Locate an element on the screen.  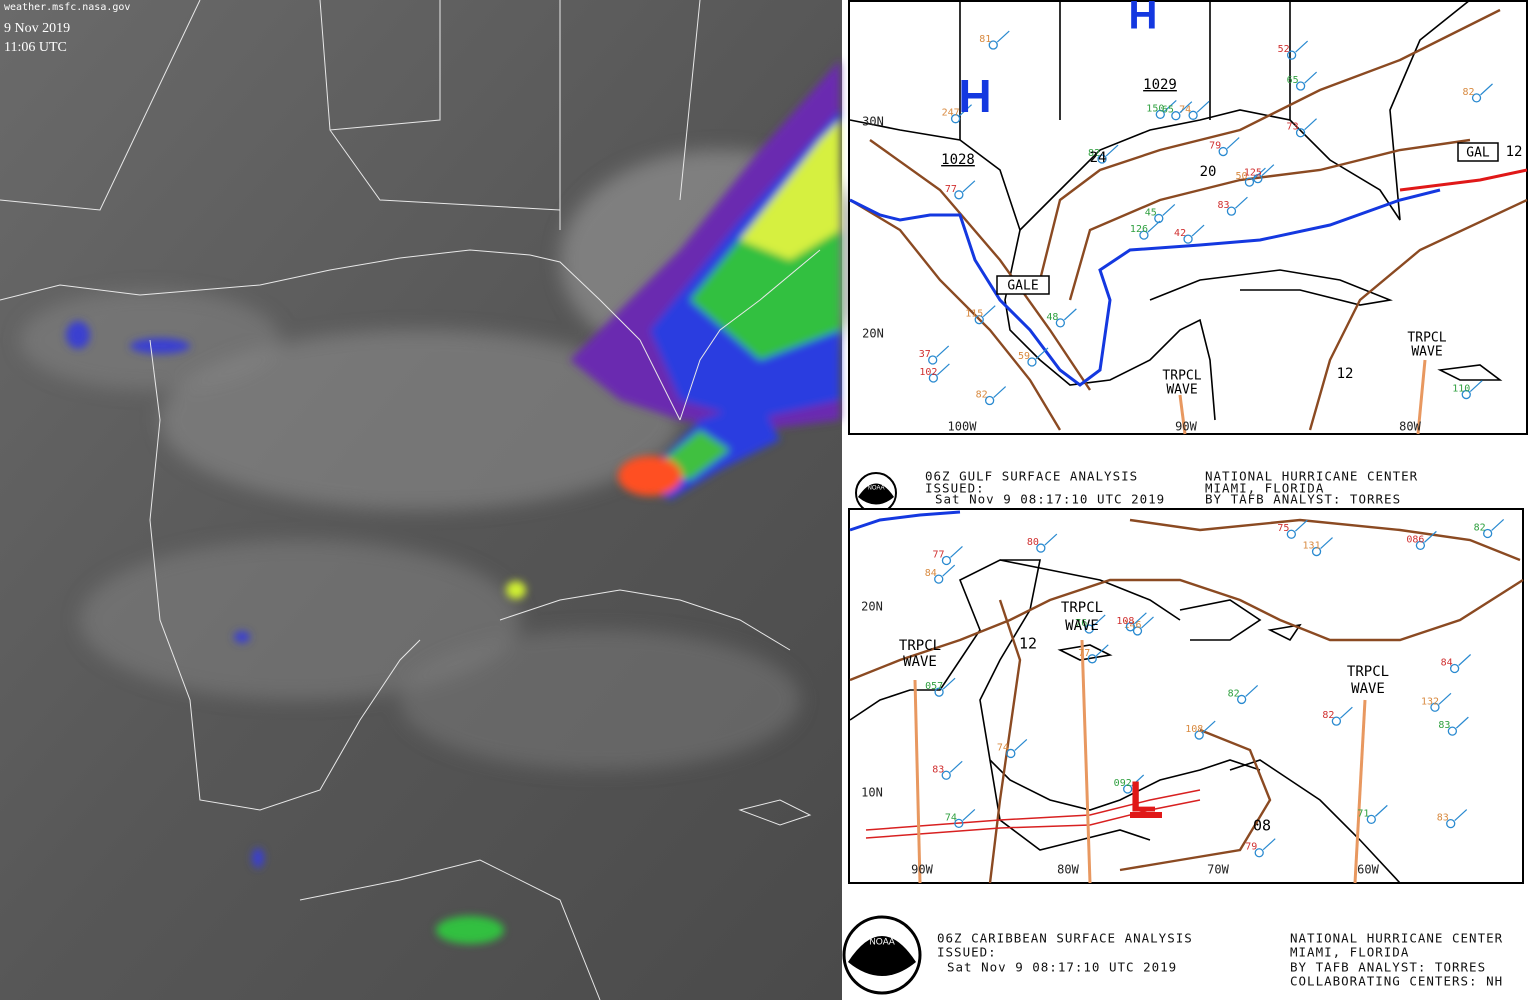
station-value: 52 is located at coordinates (1284, 49).